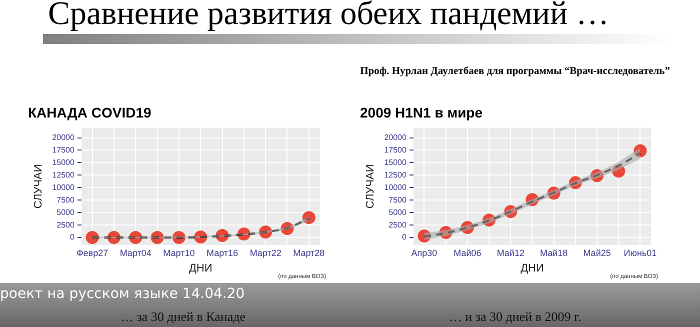  Describe the element at coordinates (183, 317) in the screenshot. I see `text: … за 30 дней в Канаде` at that location.